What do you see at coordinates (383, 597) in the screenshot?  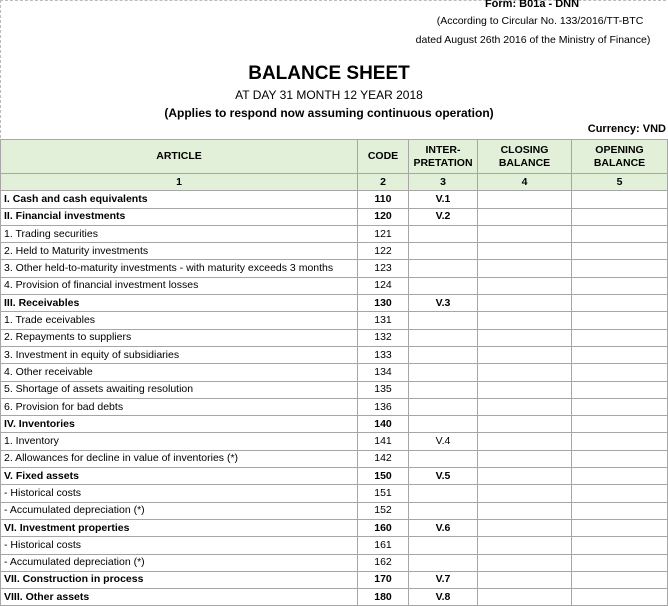 I see `code-cell: 180` at bounding box center [383, 597].